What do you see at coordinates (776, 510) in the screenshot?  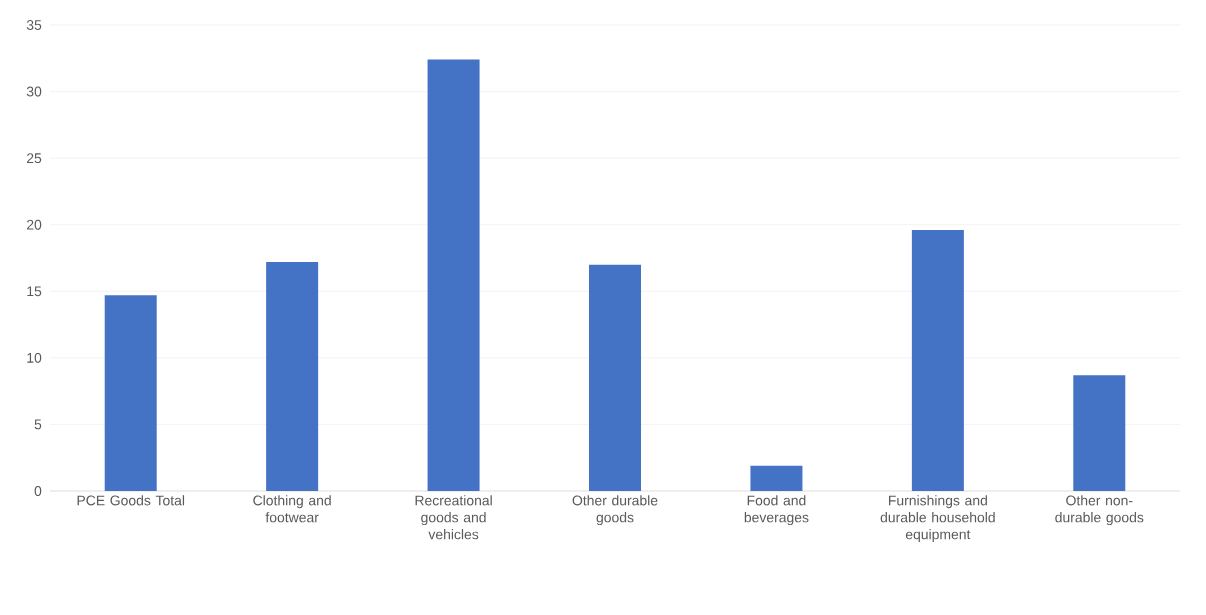 I see `x-tick-label: Food and beverages` at bounding box center [776, 510].